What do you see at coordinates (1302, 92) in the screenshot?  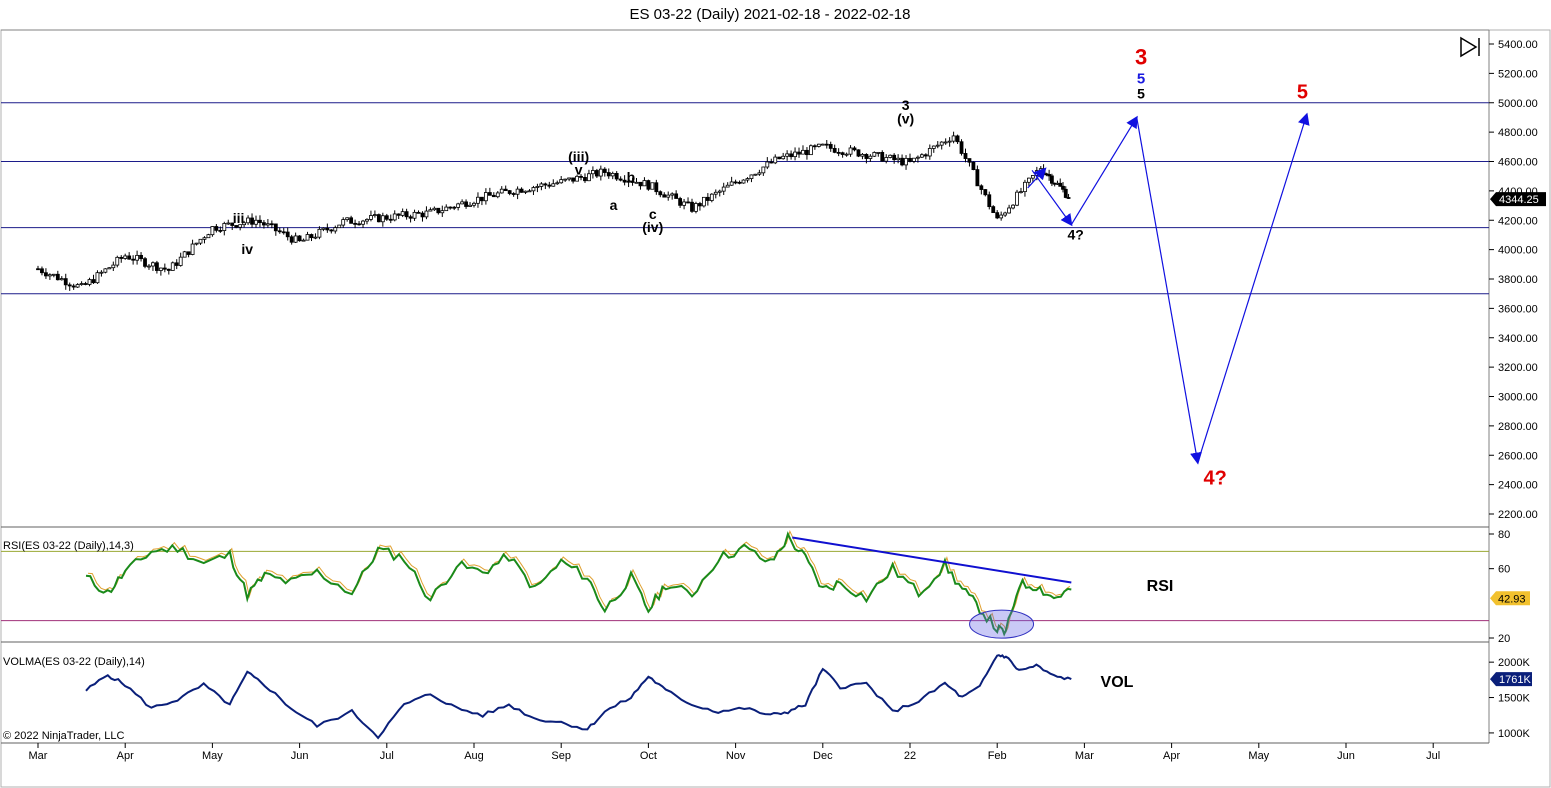 I see `forecast-label: 5` at bounding box center [1302, 92].